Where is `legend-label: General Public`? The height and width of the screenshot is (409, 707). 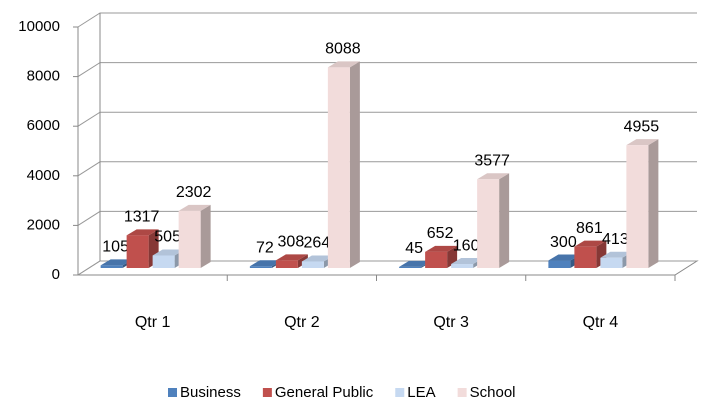 legend-label: General Public is located at coordinates (324, 392).